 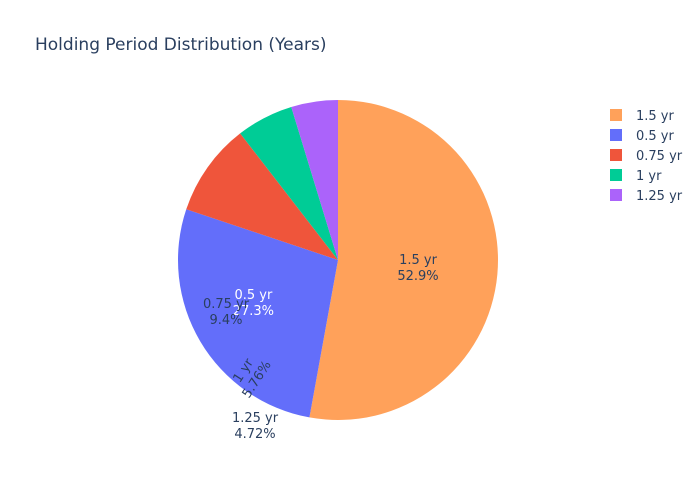 What do you see at coordinates (253, 311) in the screenshot?
I see `slice-label-percent: 27.3%` at bounding box center [253, 311].